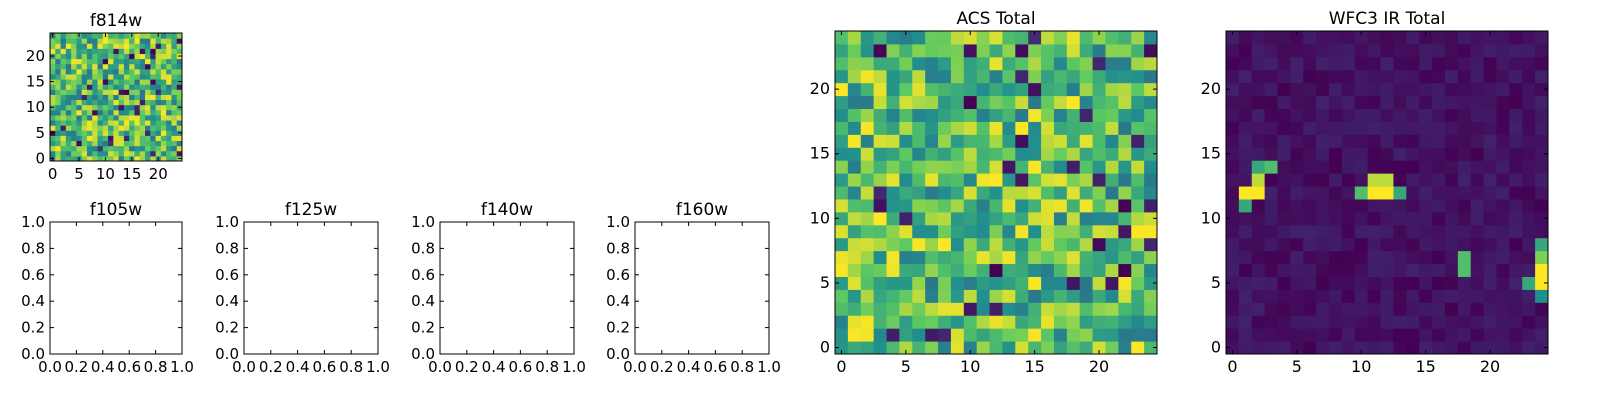 The width and height of the screenshot is (1600, 400). What do you see at coordinates (227, 248) in the screenshot?
I see `y-tick-label: 0.8` at bounding box center [227, 248].